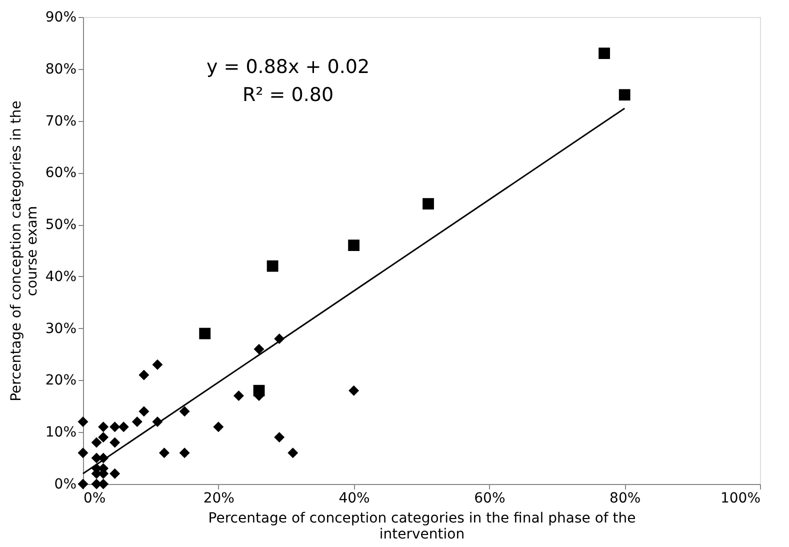 This screenshot has height=547, width=789. Describe the element at coordinates (740, 498) in the screenshot. I see `x-tick-label: 100%` at that location.